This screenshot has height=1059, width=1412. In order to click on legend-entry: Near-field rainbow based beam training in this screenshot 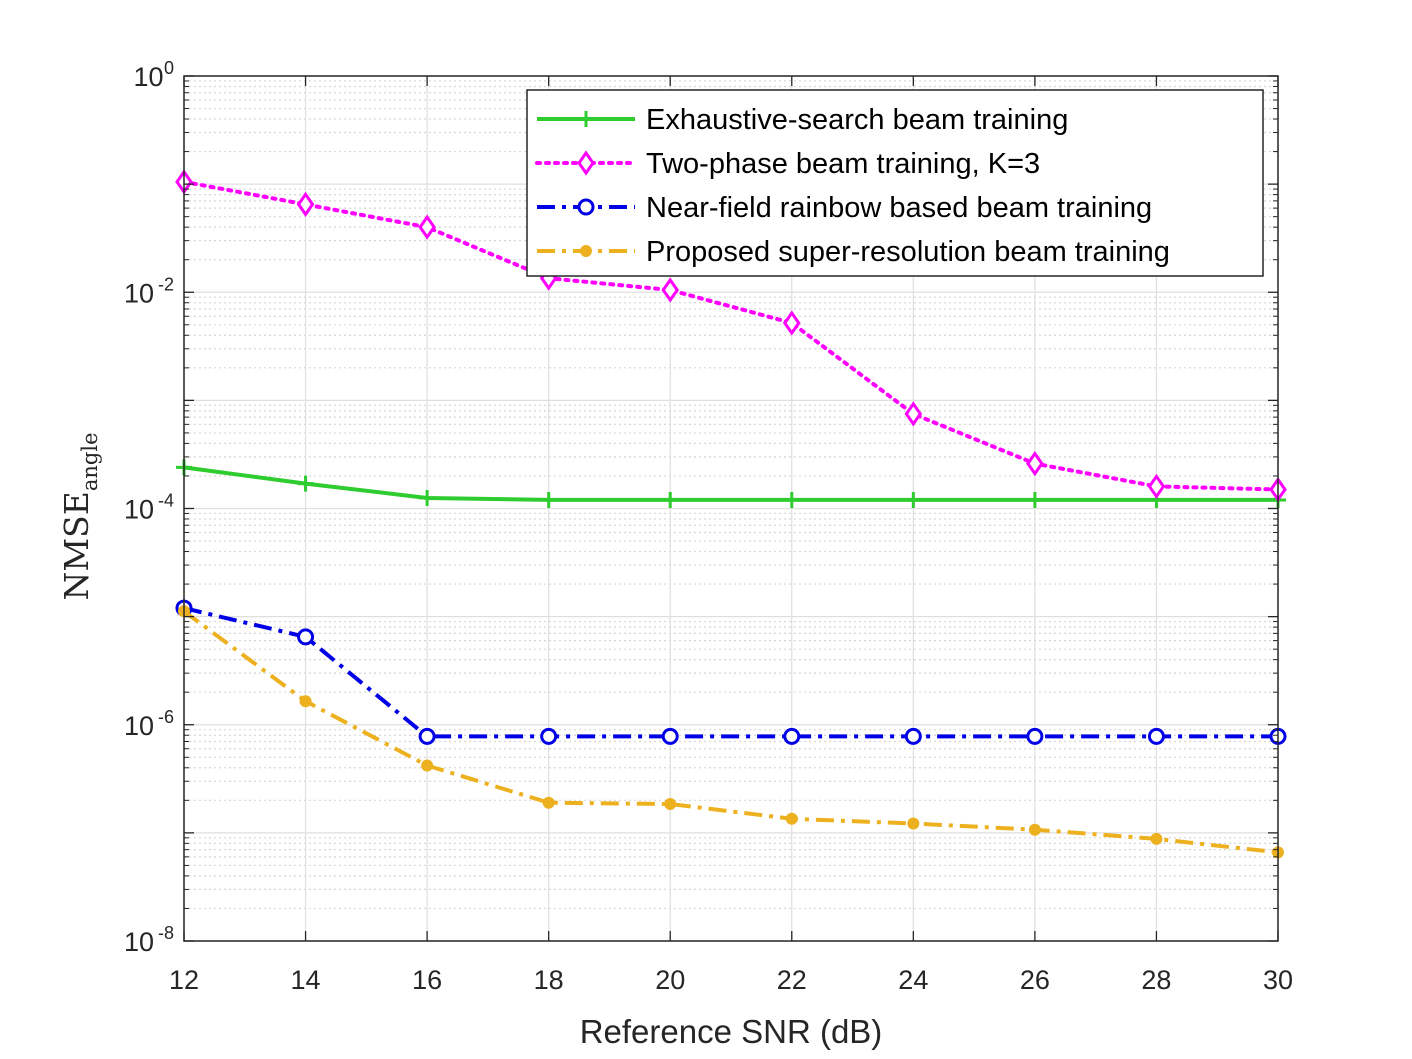, I will do `click(844, 208)`.